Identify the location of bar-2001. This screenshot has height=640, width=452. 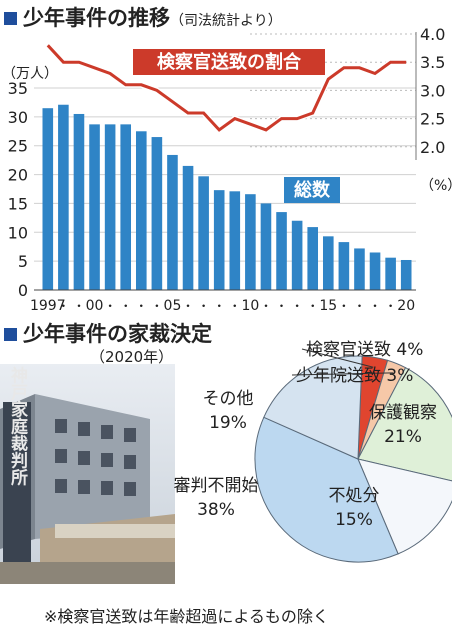
(110, 207).